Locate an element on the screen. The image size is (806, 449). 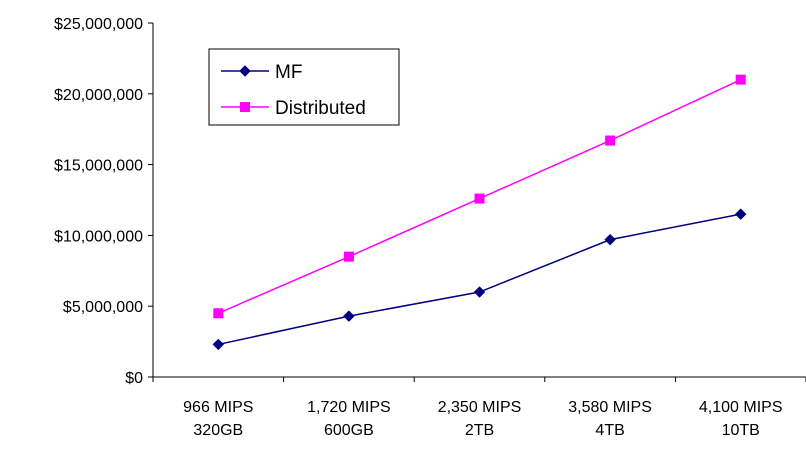
x-tick-label: 4,100 MIPS is located at coordinates (741, 407).